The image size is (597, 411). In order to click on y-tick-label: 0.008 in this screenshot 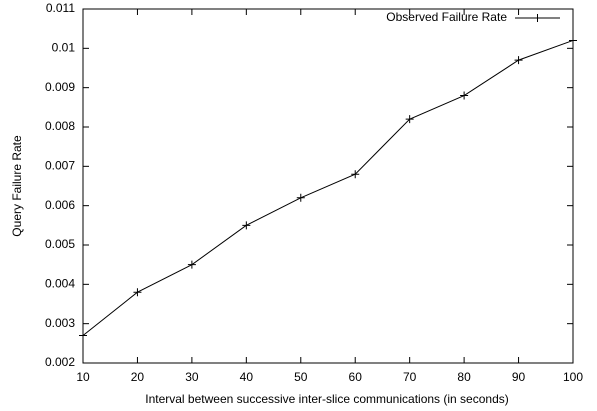, I will do `click(60, 126)`.